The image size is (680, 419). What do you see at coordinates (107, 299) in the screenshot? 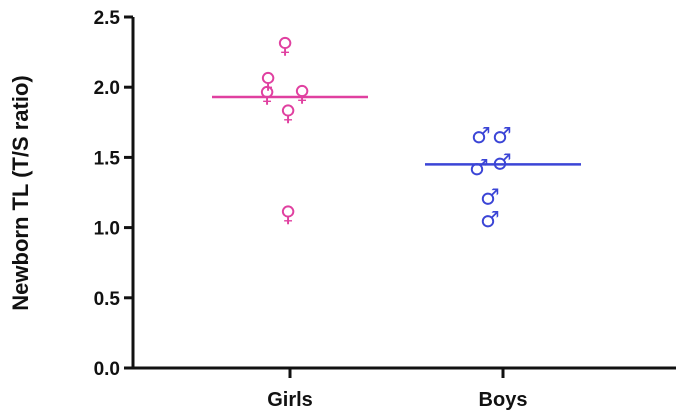
I see `y-tick-label: 0.5` at bounding box center [107, 299].